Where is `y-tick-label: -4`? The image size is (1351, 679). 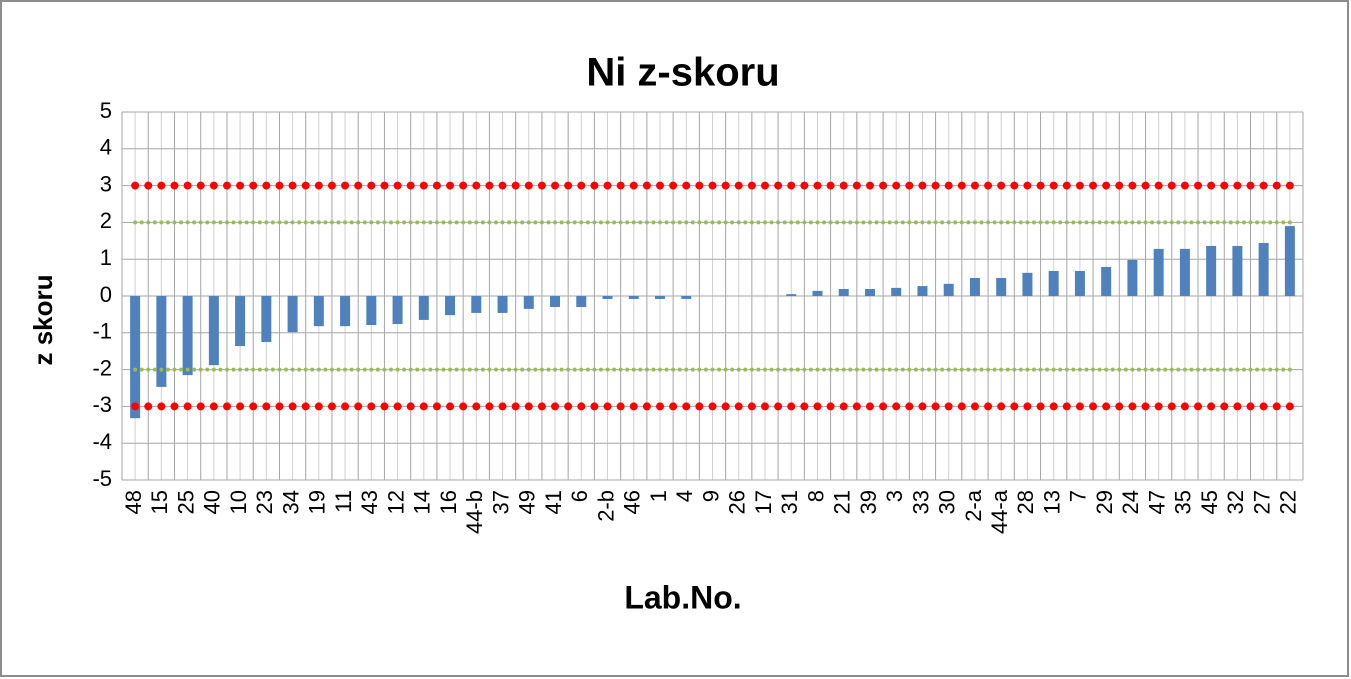
y-tick-label: -4 is located at coordinates (102, 441).